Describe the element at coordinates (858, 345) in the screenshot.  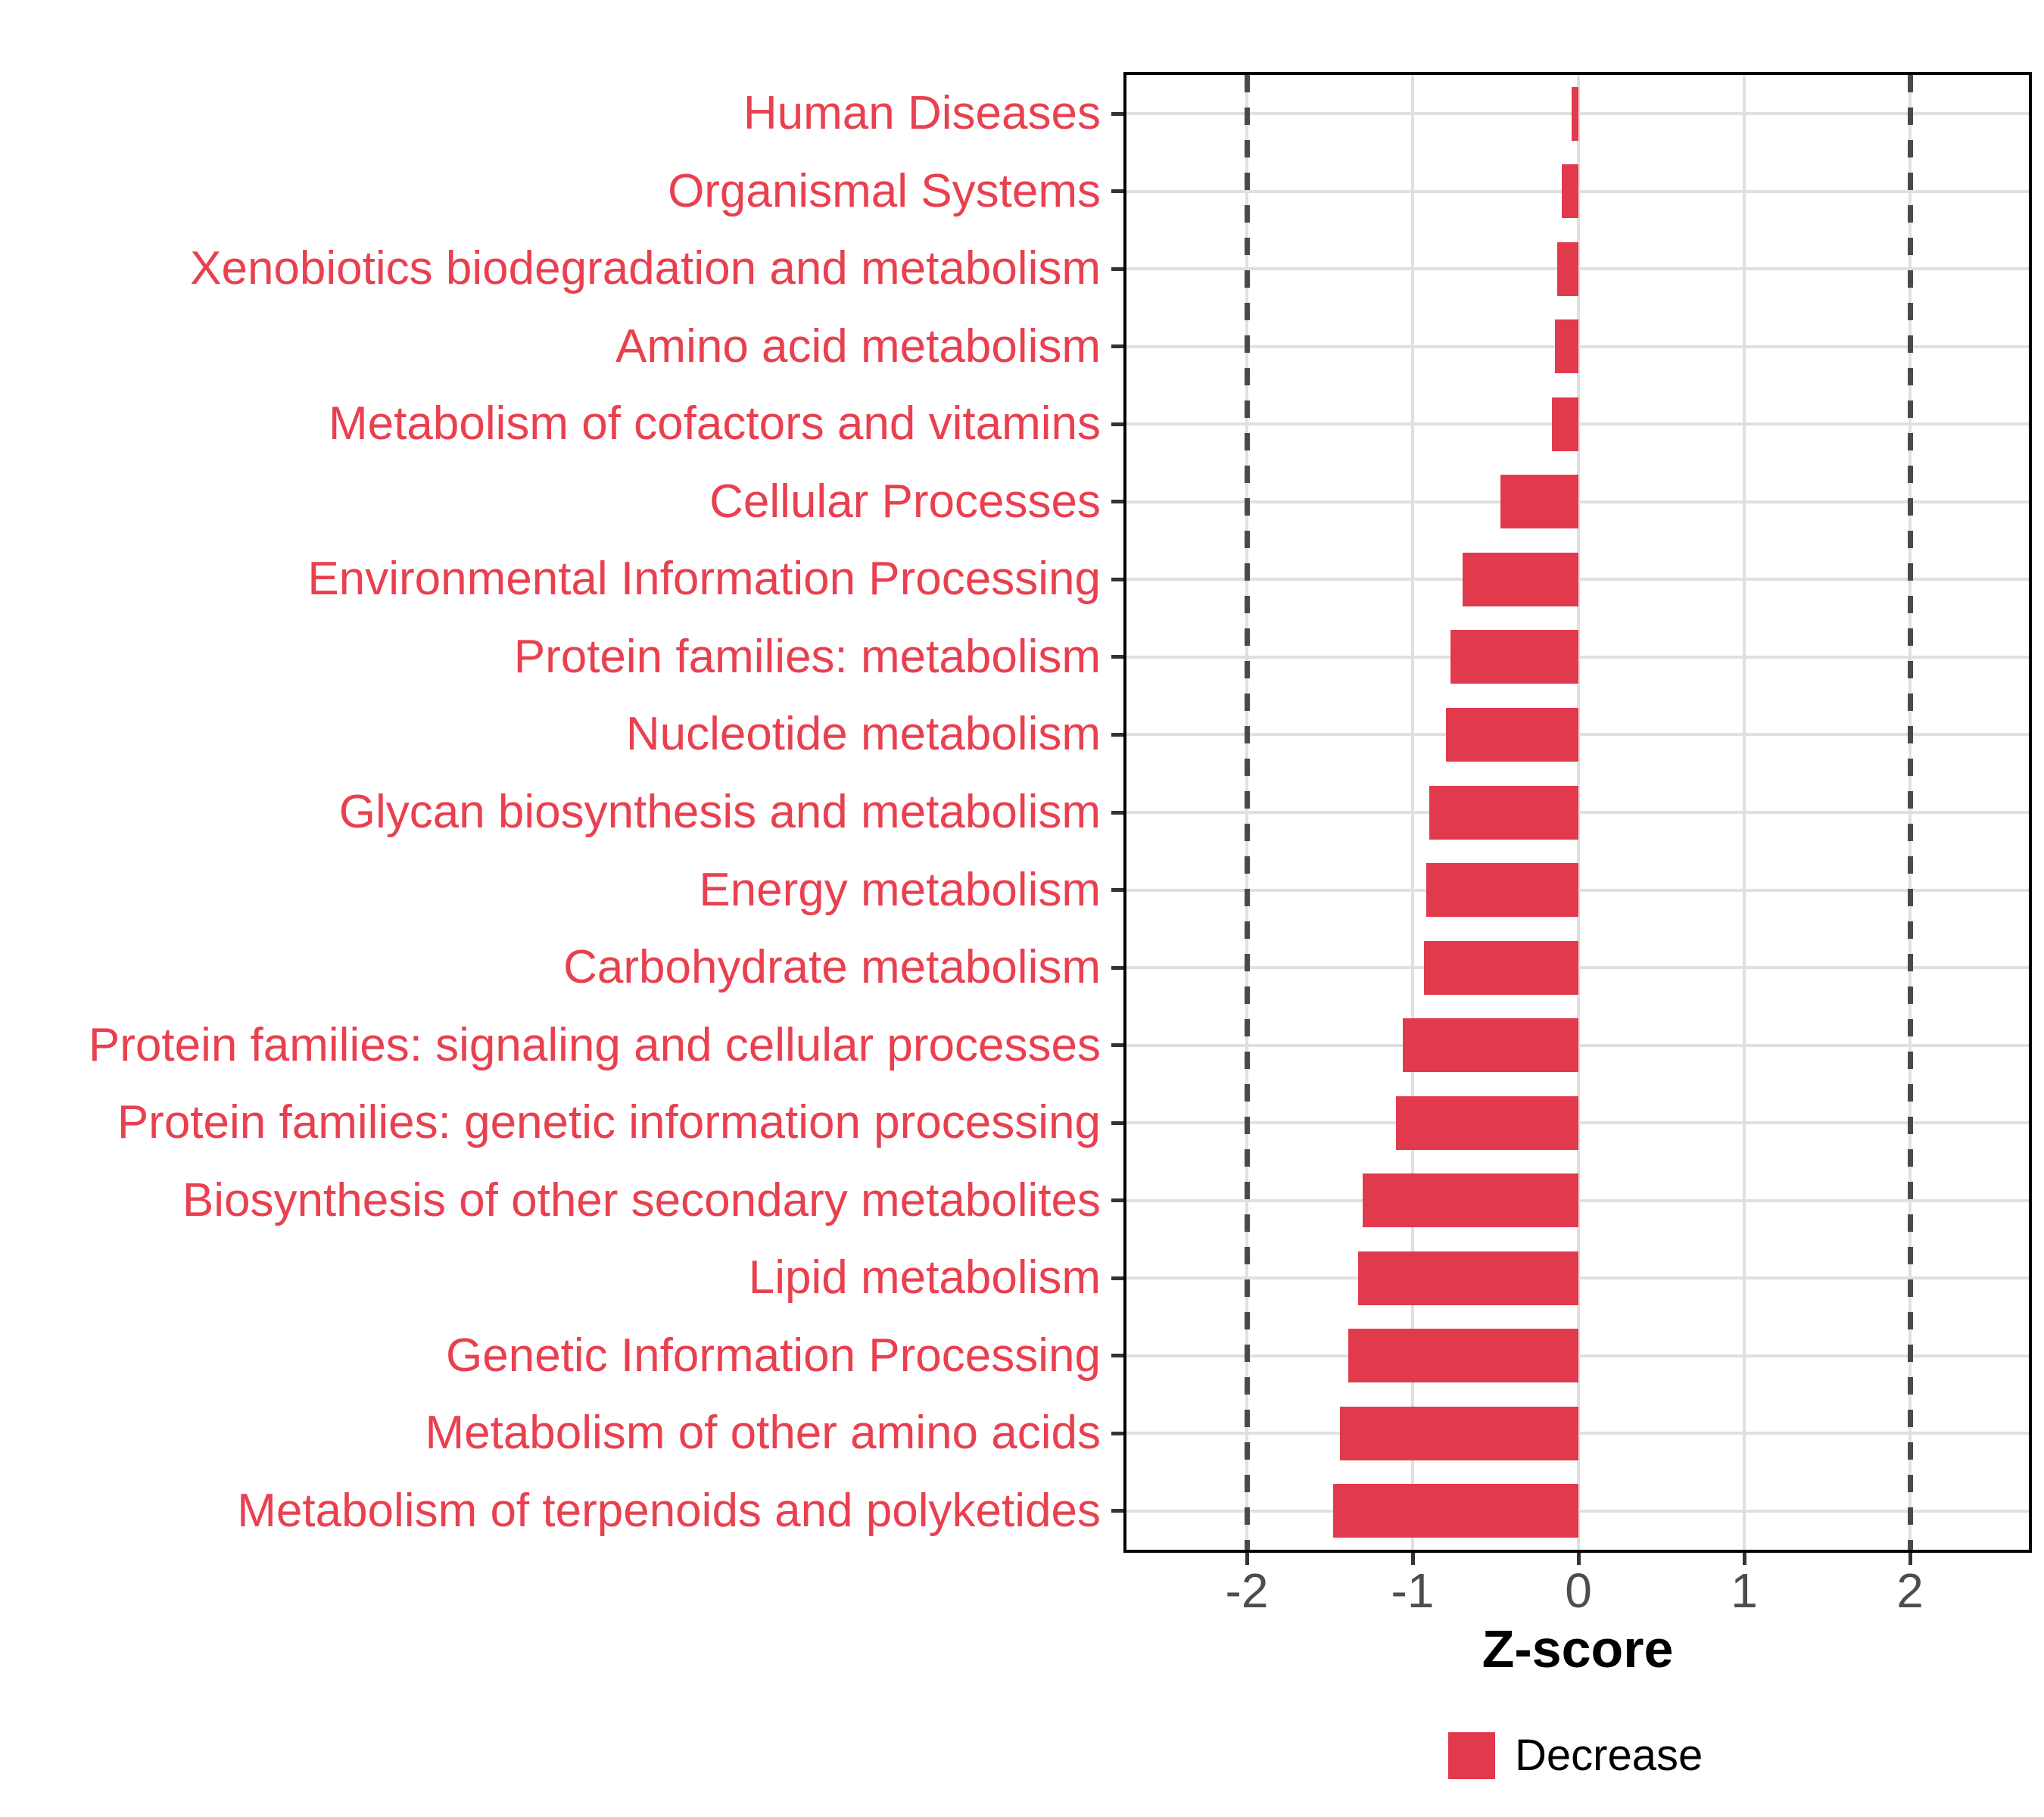
I see `category-label-3: Amino acid metabolism` at that location.